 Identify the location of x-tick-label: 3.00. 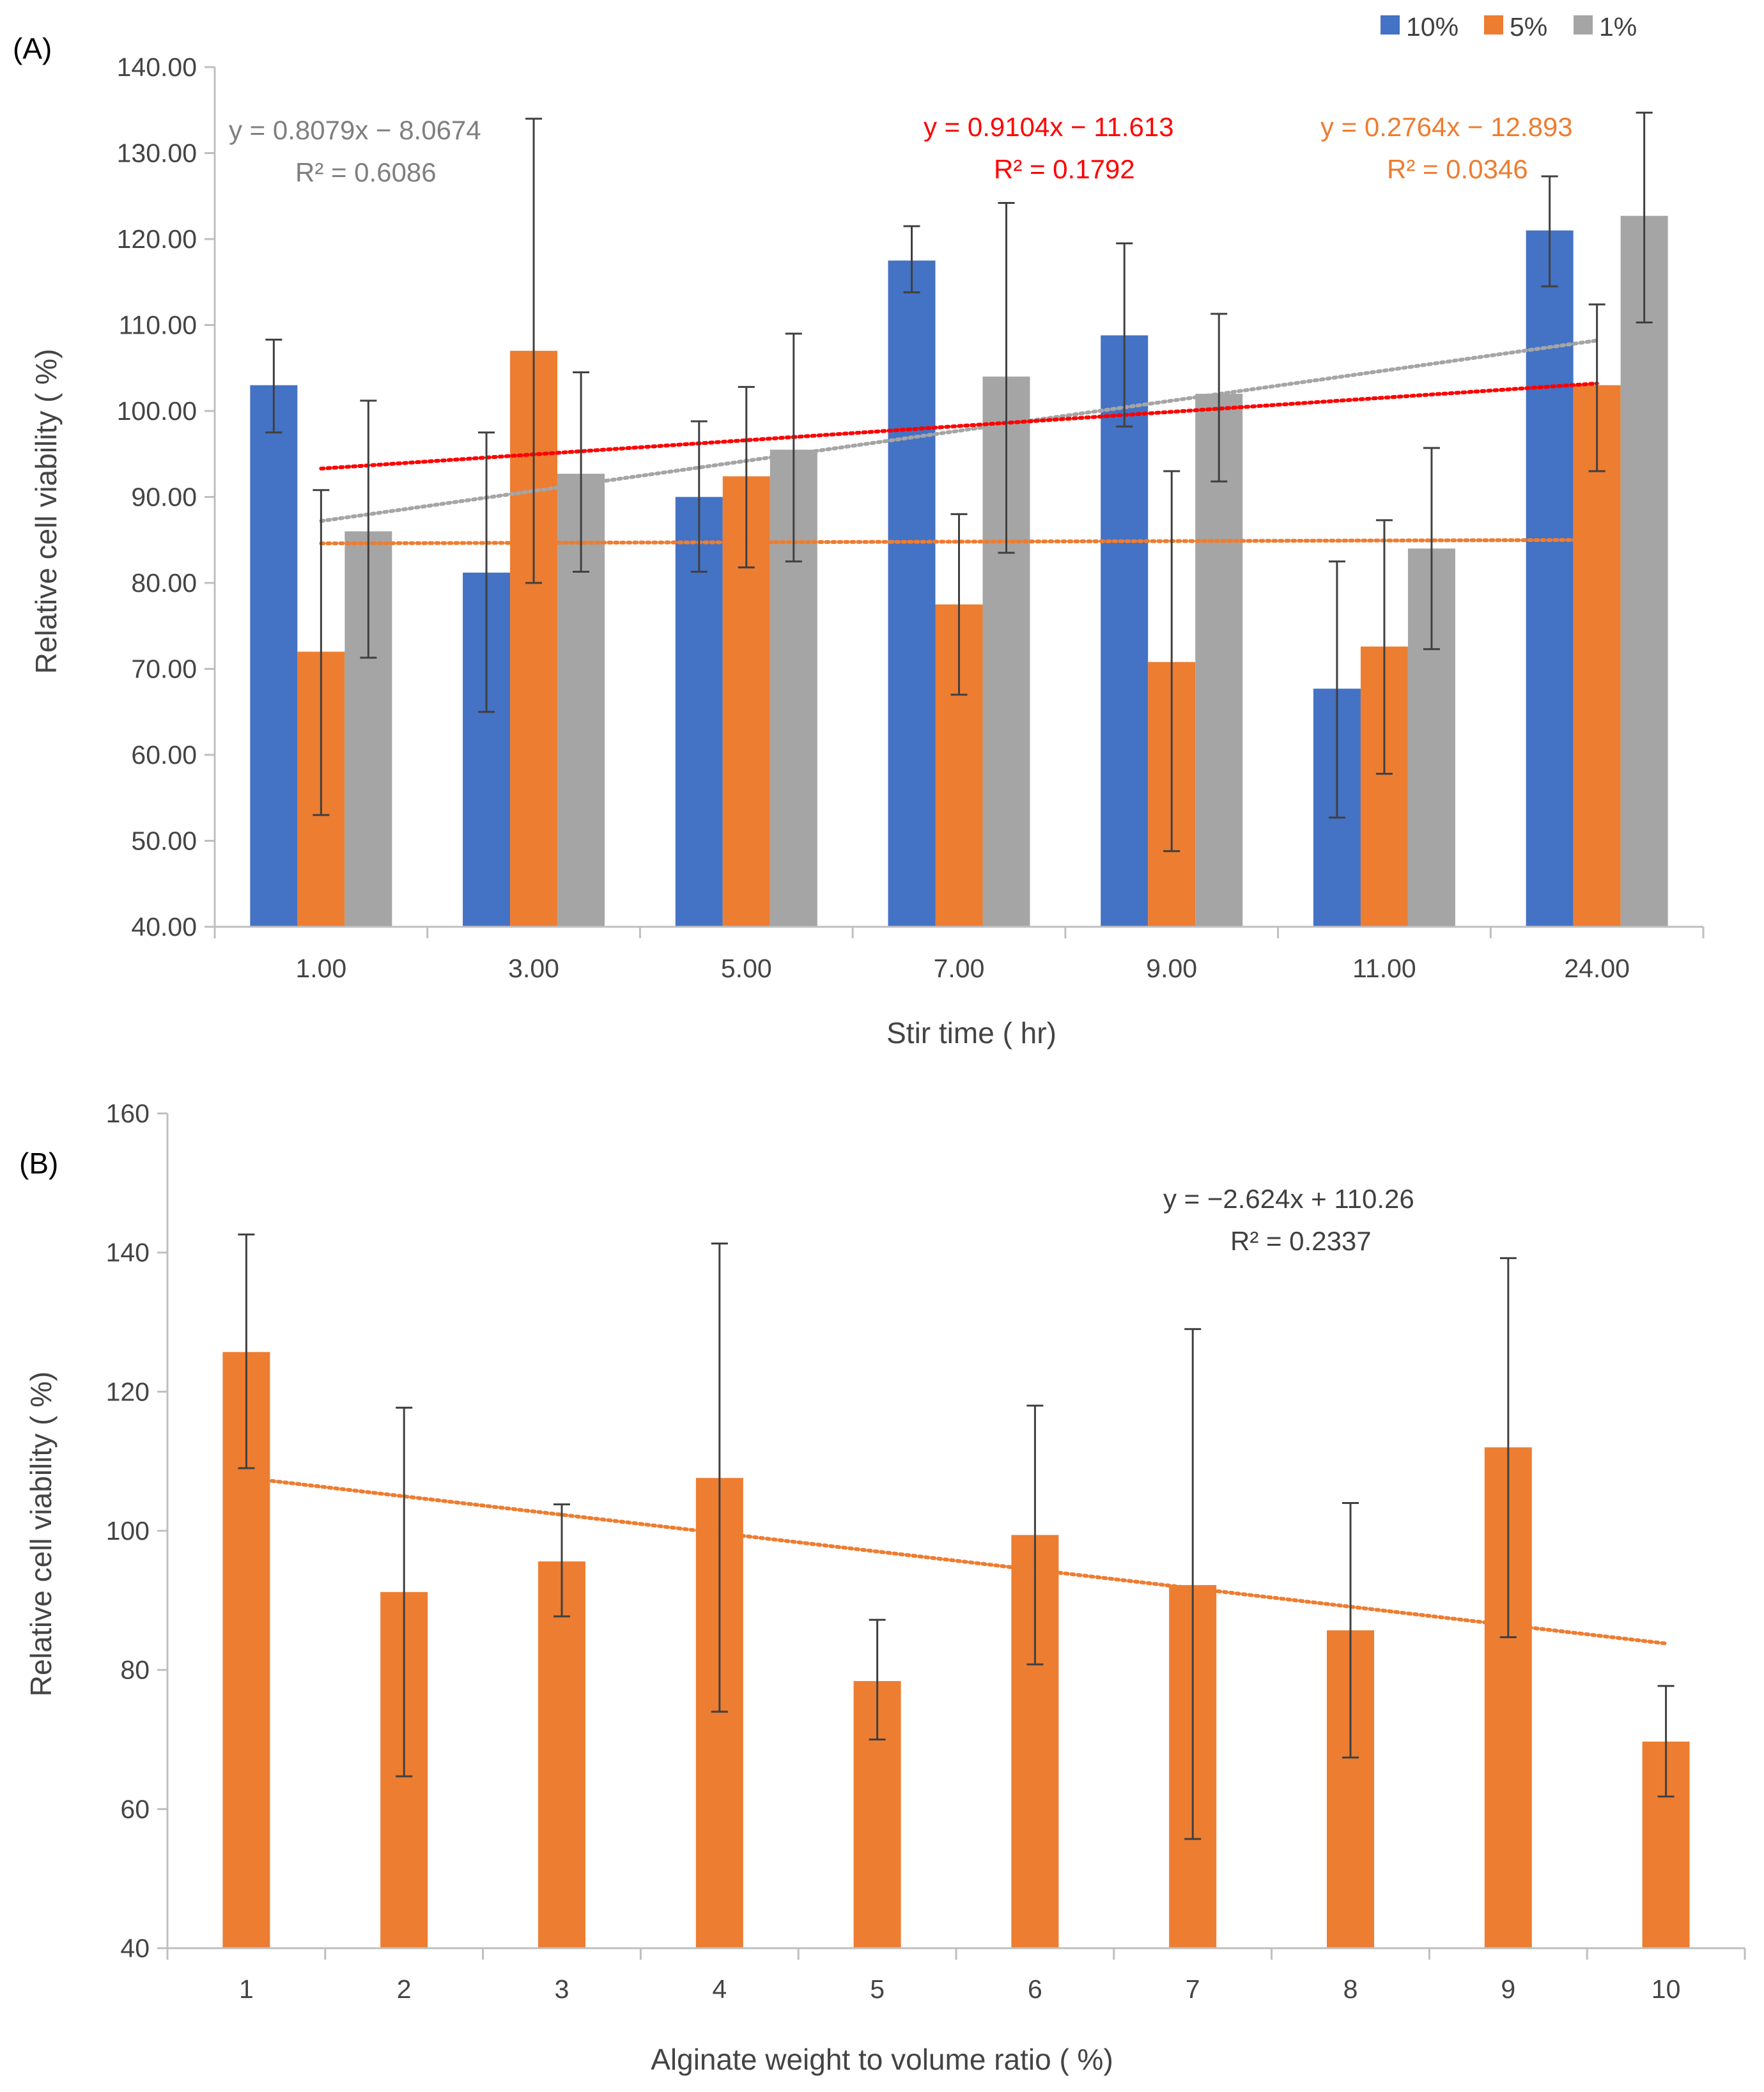
(533, 969).